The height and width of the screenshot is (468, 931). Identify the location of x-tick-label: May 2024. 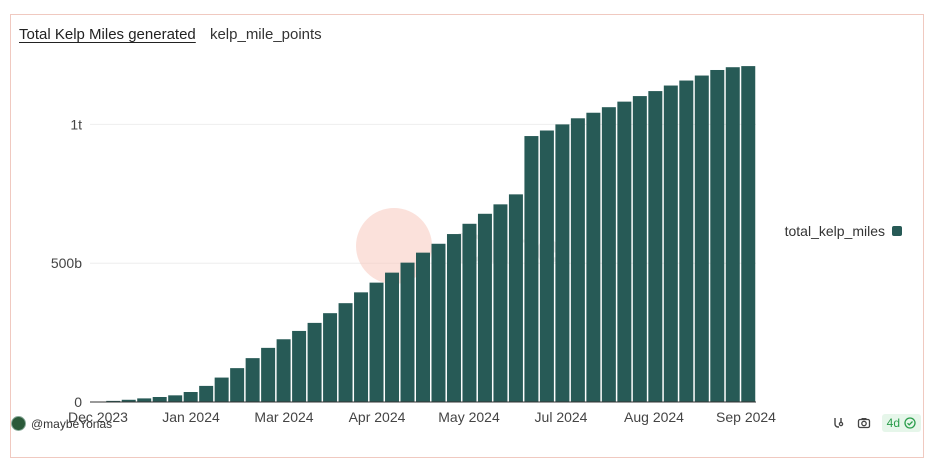
(469, 417).